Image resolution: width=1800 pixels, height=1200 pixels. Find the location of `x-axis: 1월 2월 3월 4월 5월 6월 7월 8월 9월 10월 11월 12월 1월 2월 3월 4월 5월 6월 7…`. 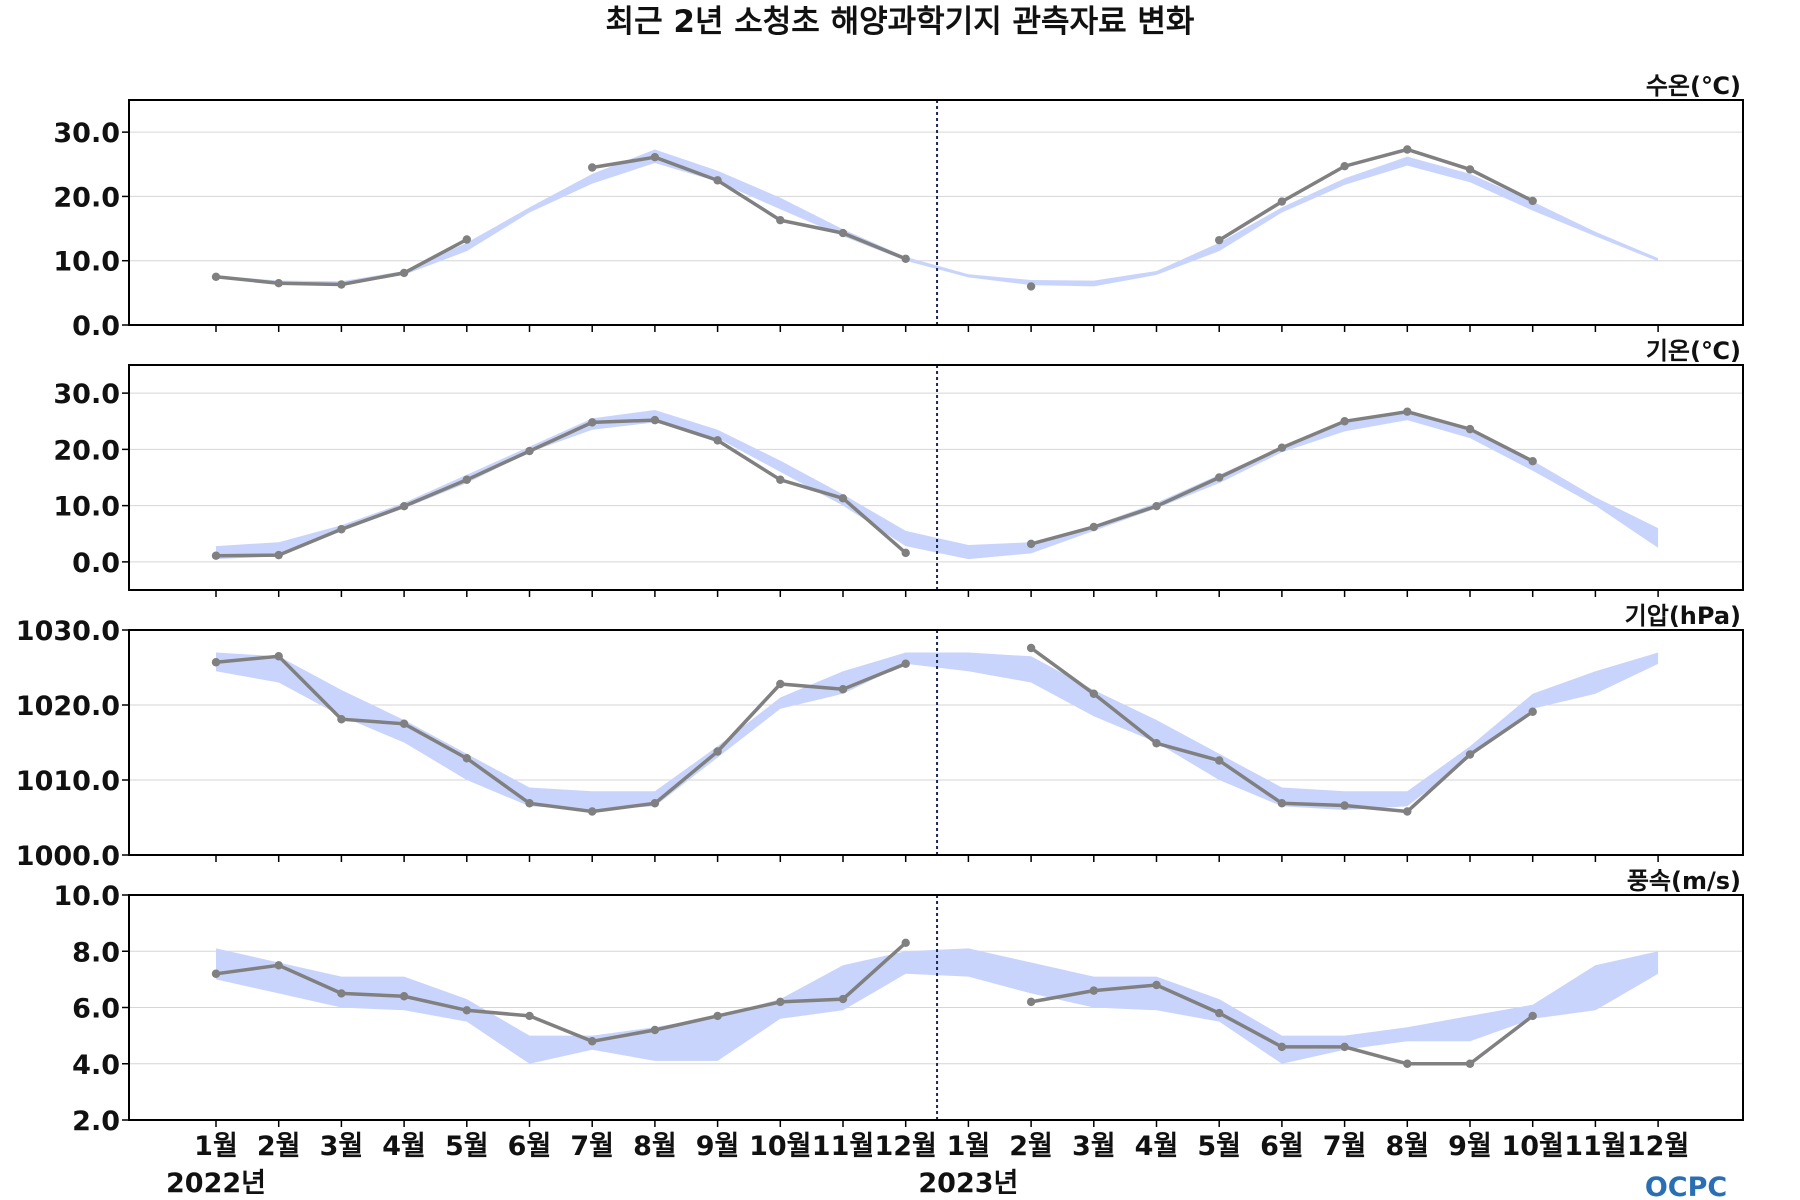

x-axis: 1월 2월 3월 4월 5월 6월 7월 8월 9월 10월 11월 12월 1월 2월 3월 4월 5월 6월 7… is located at coordinates (927, 1165).